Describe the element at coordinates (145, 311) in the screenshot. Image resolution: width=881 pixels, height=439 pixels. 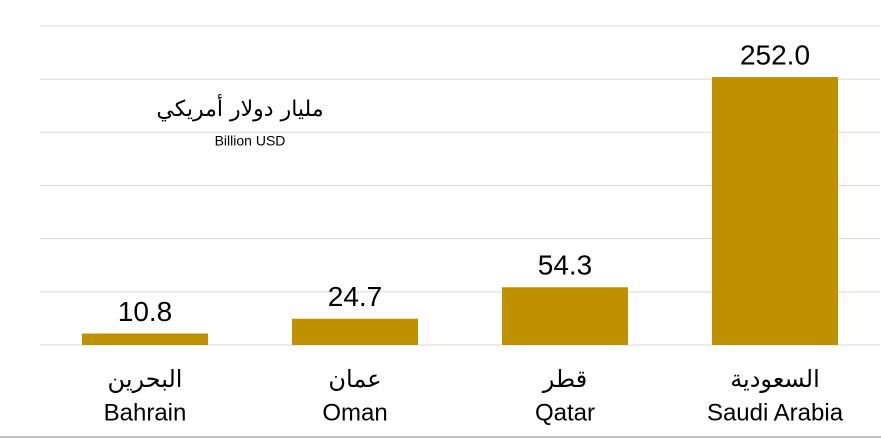
I see `value-label: 10.8` at that location.